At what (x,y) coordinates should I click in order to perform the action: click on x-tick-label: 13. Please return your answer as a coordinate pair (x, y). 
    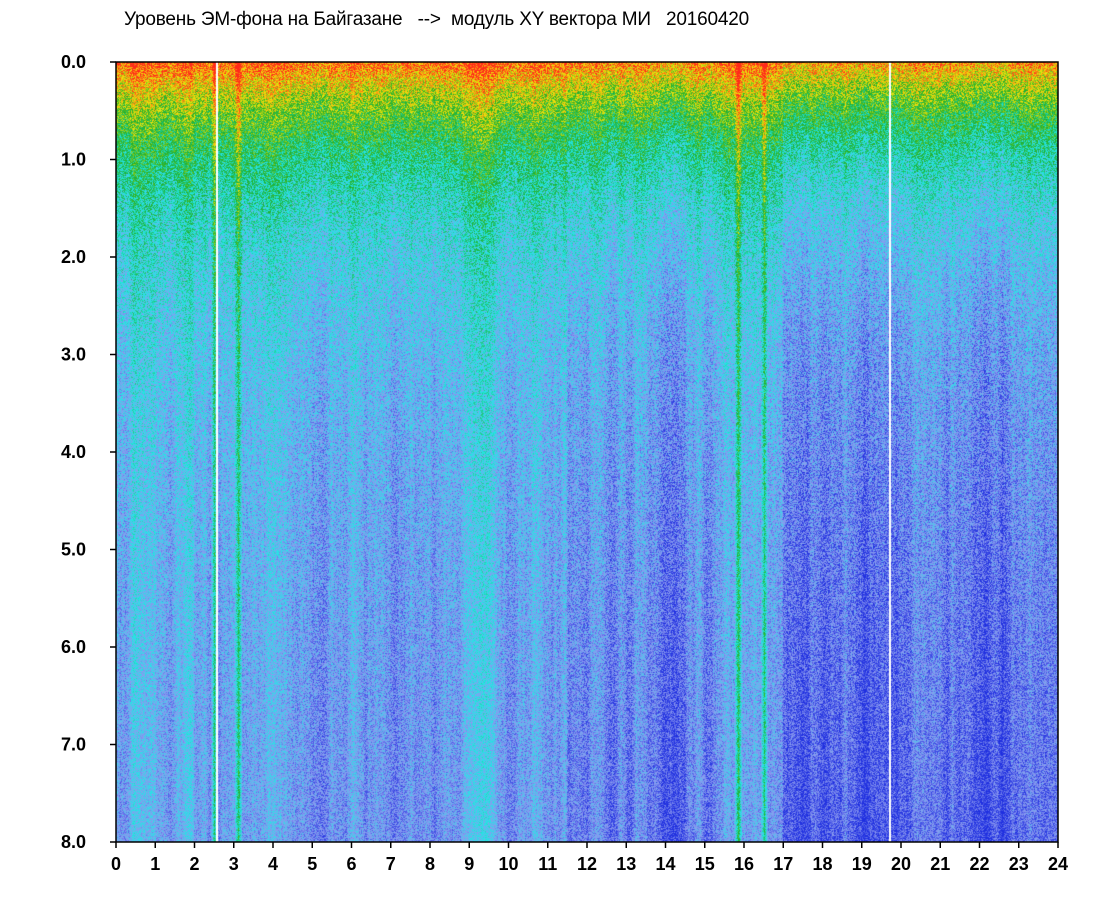
    Looking at the image, I should click on (626, 864).